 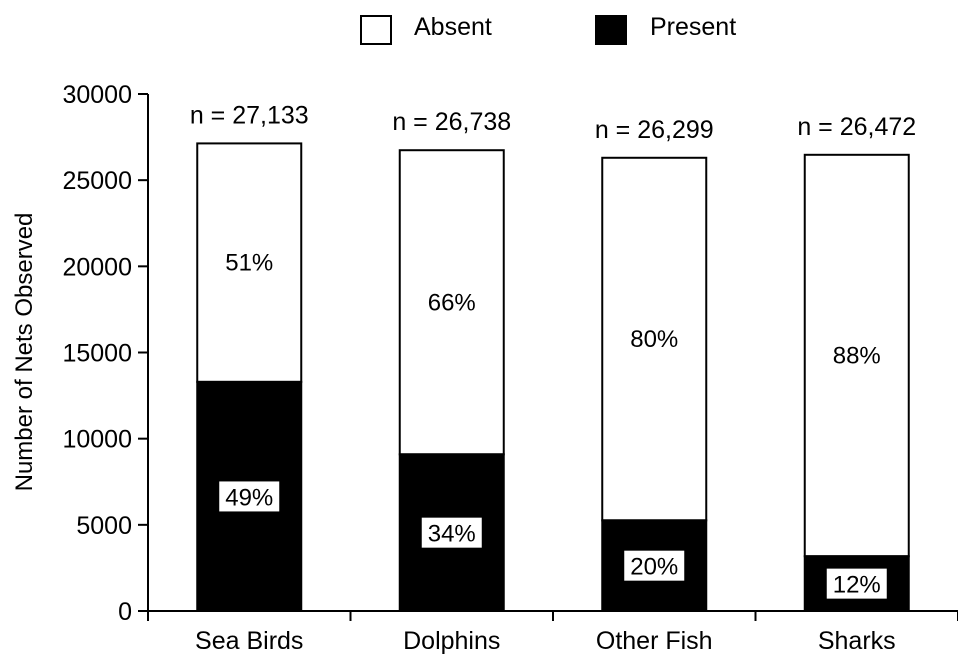 I want to click on y-ticks: 0 5000 10000 15000 20000 25000 30000, so click(x=105, y=353).